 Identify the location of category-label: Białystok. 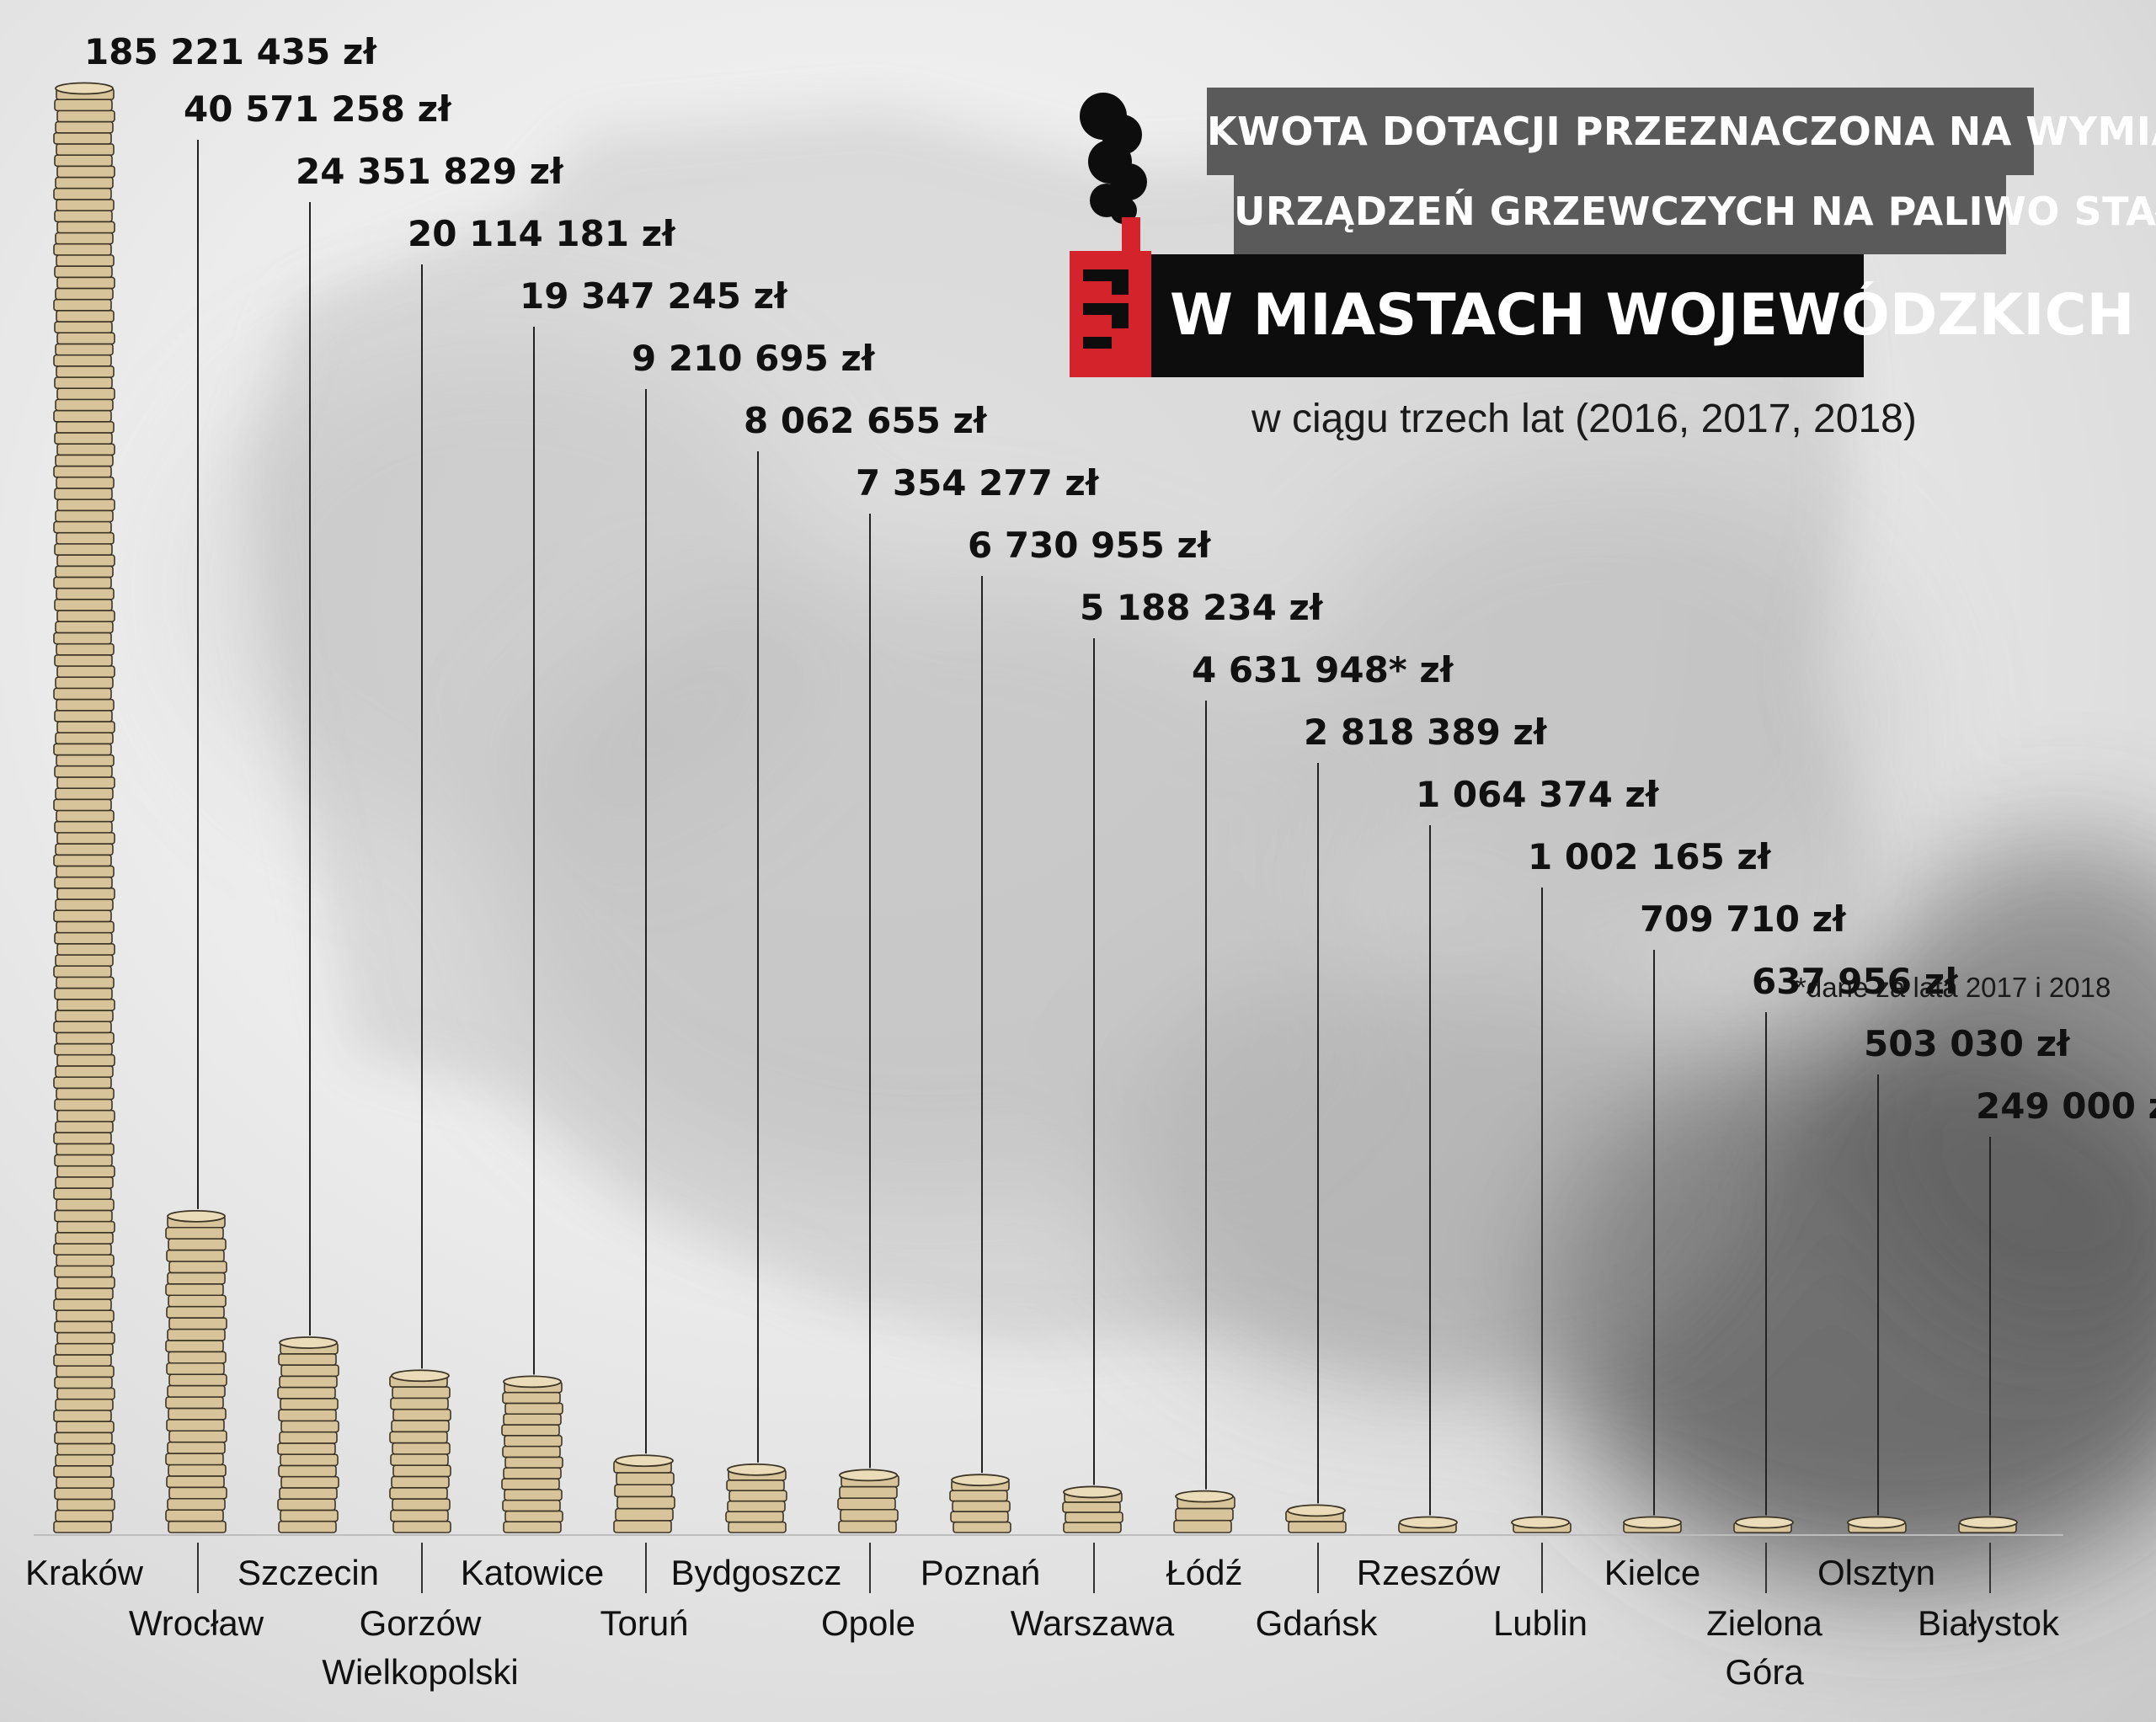
(1989, 1623).